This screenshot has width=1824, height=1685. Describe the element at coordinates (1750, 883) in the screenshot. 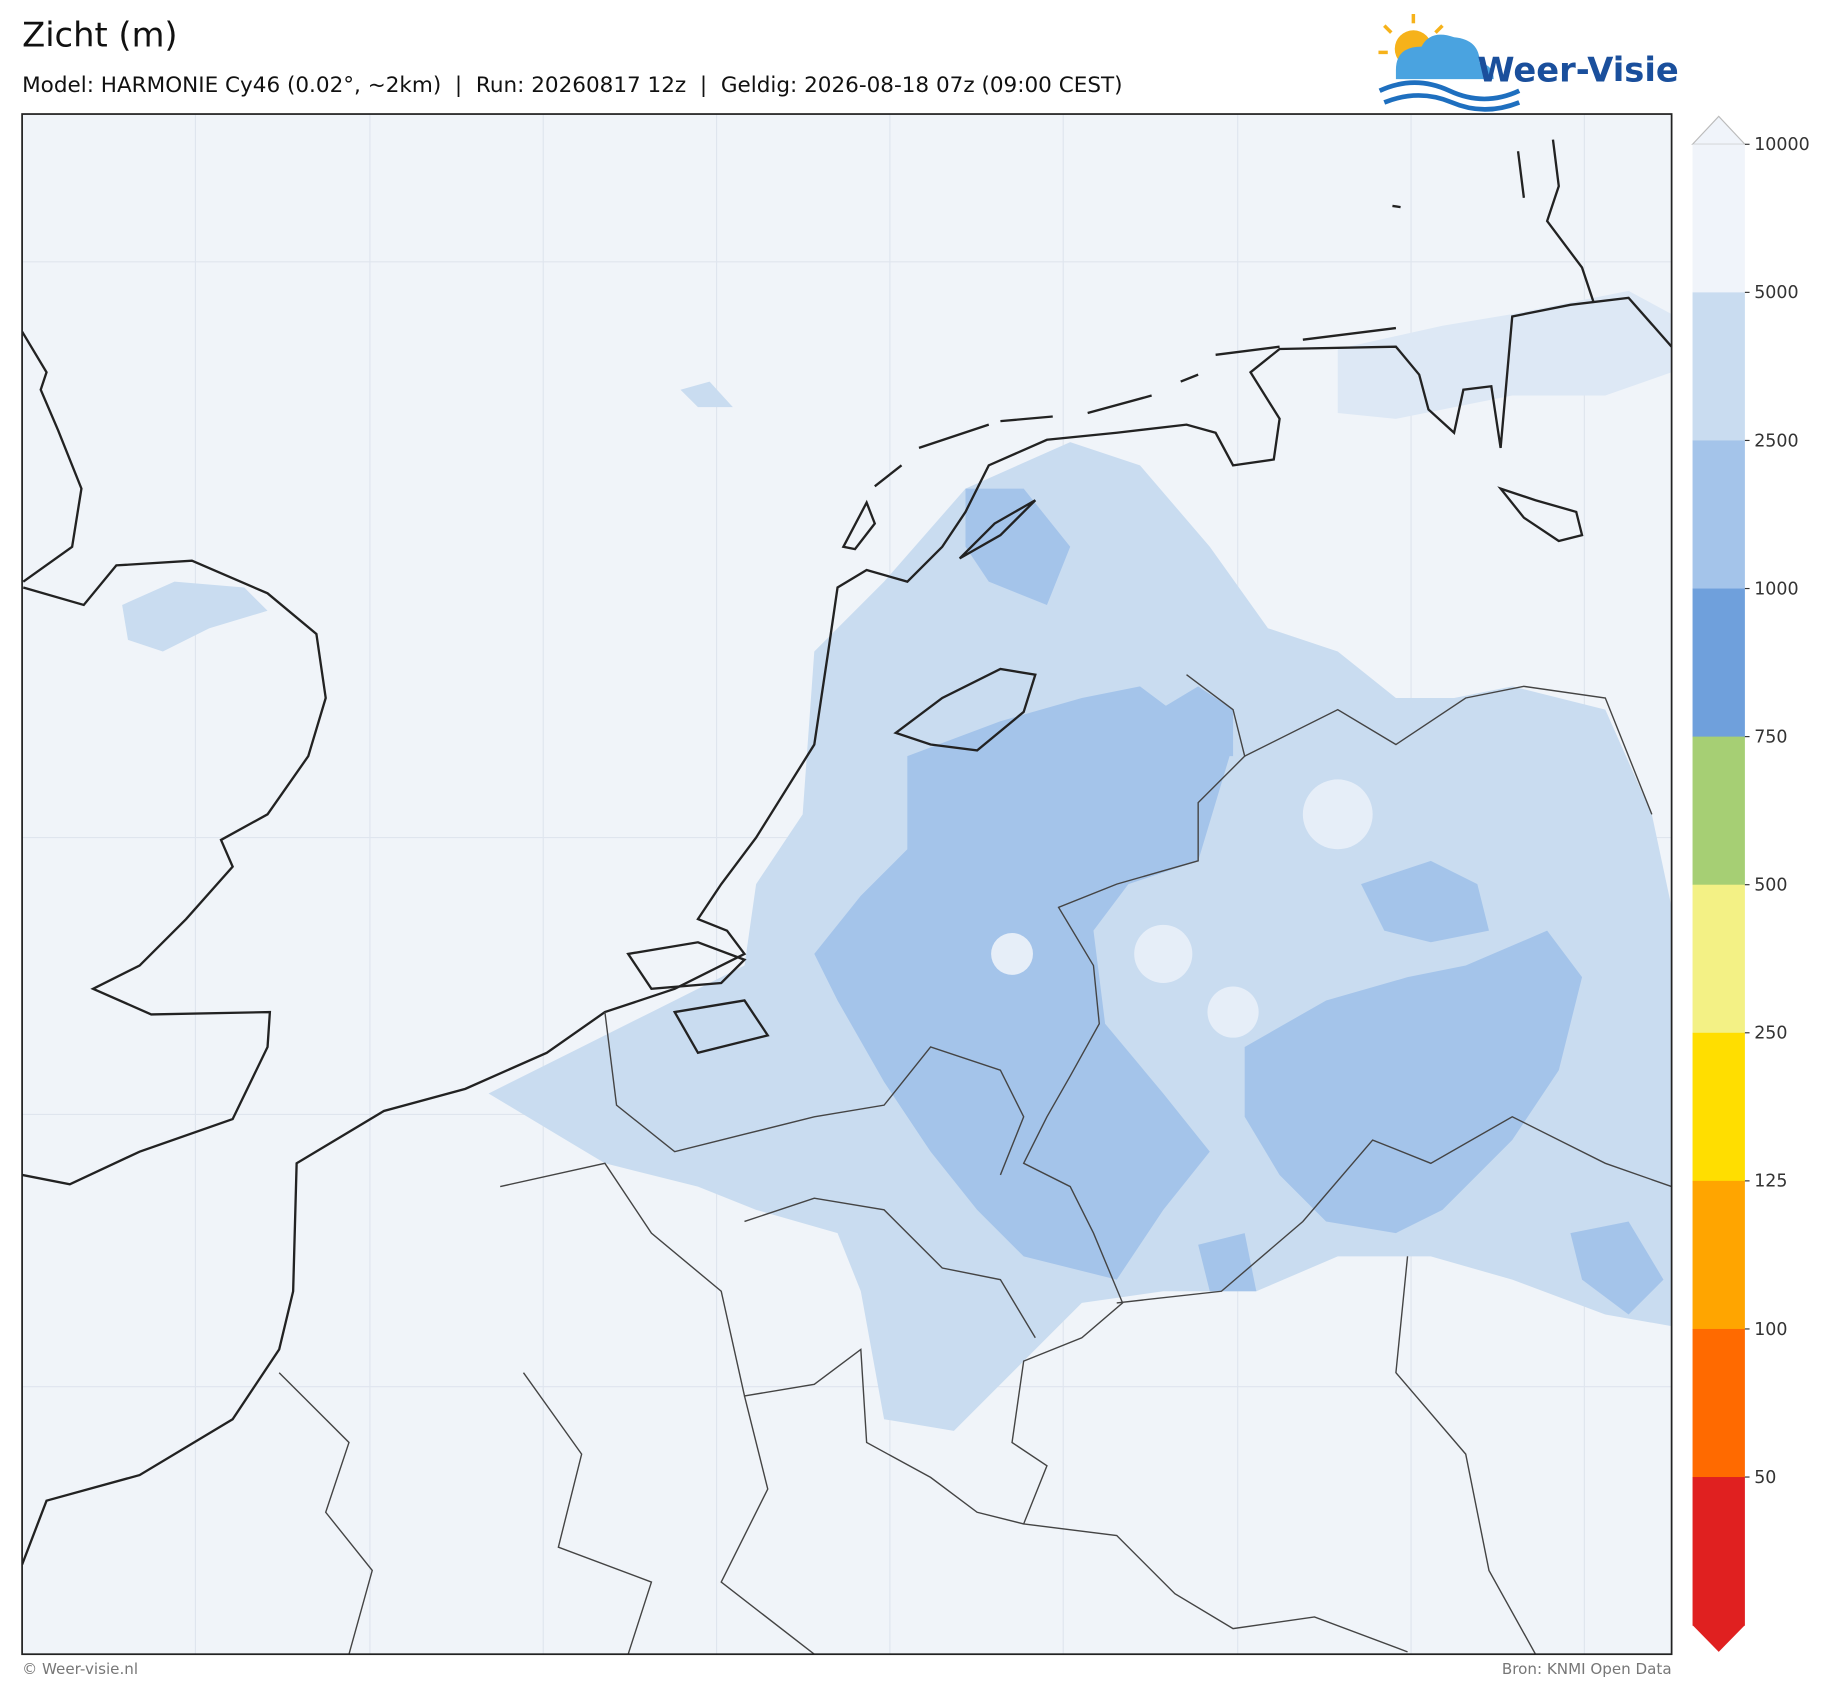

I see `colorbar: 10000 5000 2500 1000 750 500 250 125 100 50` at that location.